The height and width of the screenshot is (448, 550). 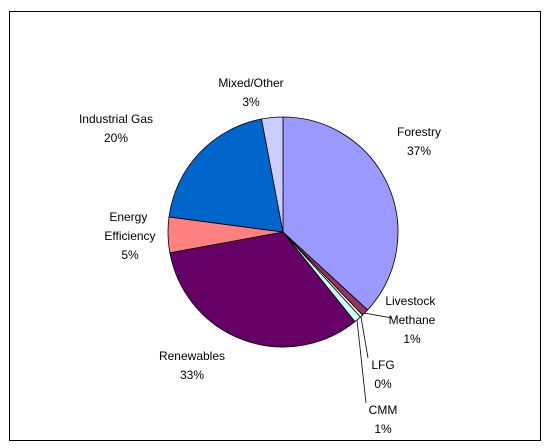 I want to click on slice-label-name: Energy Efficiency, so click(x=129, y=226).